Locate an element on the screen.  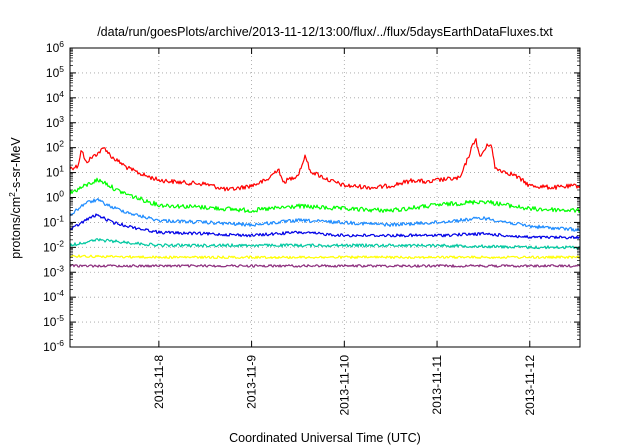
y-tick-exponent: 1 is located at coordinates (61, 169).